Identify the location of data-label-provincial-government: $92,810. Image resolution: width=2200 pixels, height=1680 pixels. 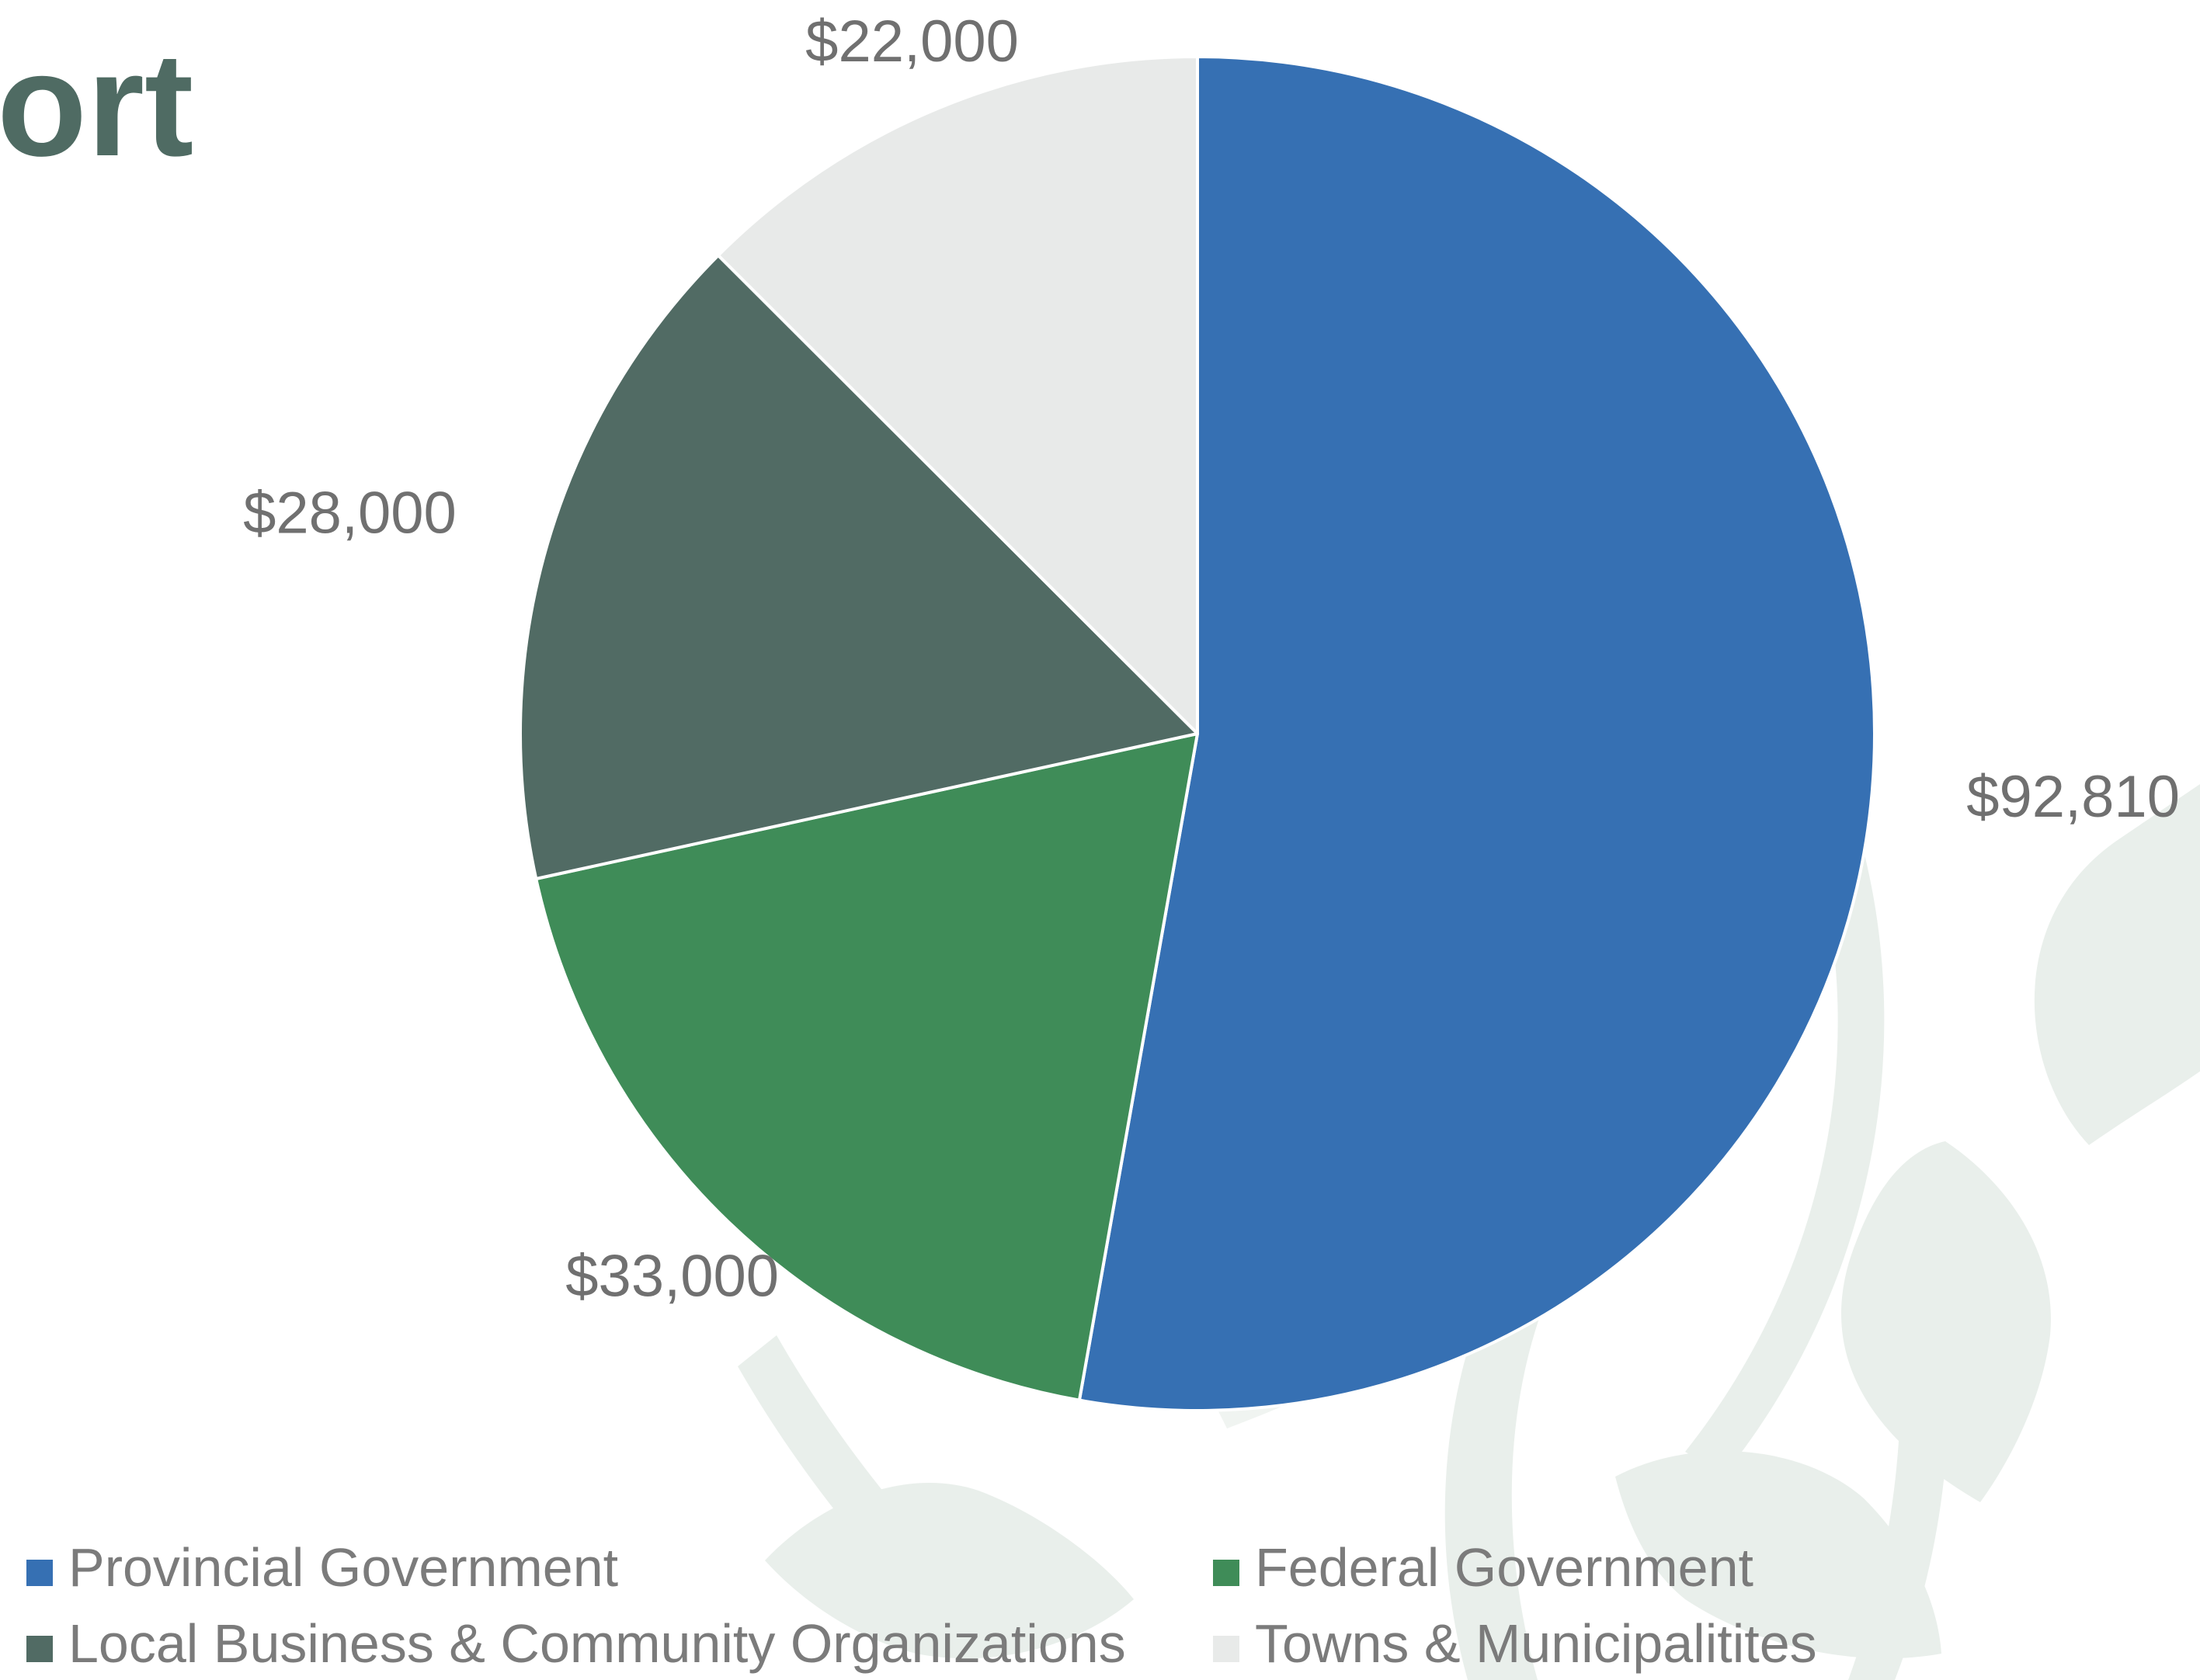
(2073, 797).